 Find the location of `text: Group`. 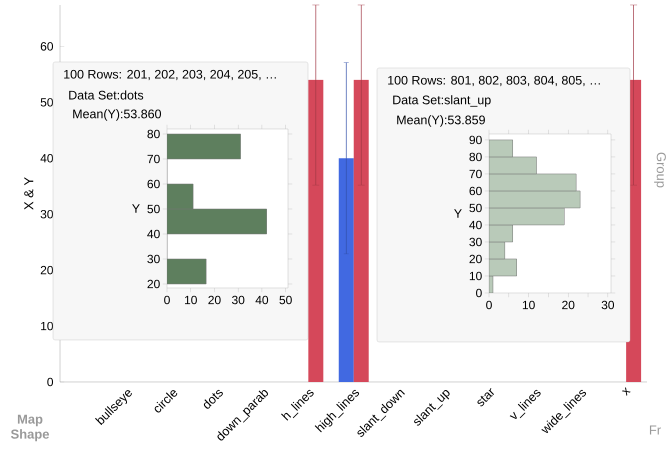

text: Group is located at coordinates (660, 170).